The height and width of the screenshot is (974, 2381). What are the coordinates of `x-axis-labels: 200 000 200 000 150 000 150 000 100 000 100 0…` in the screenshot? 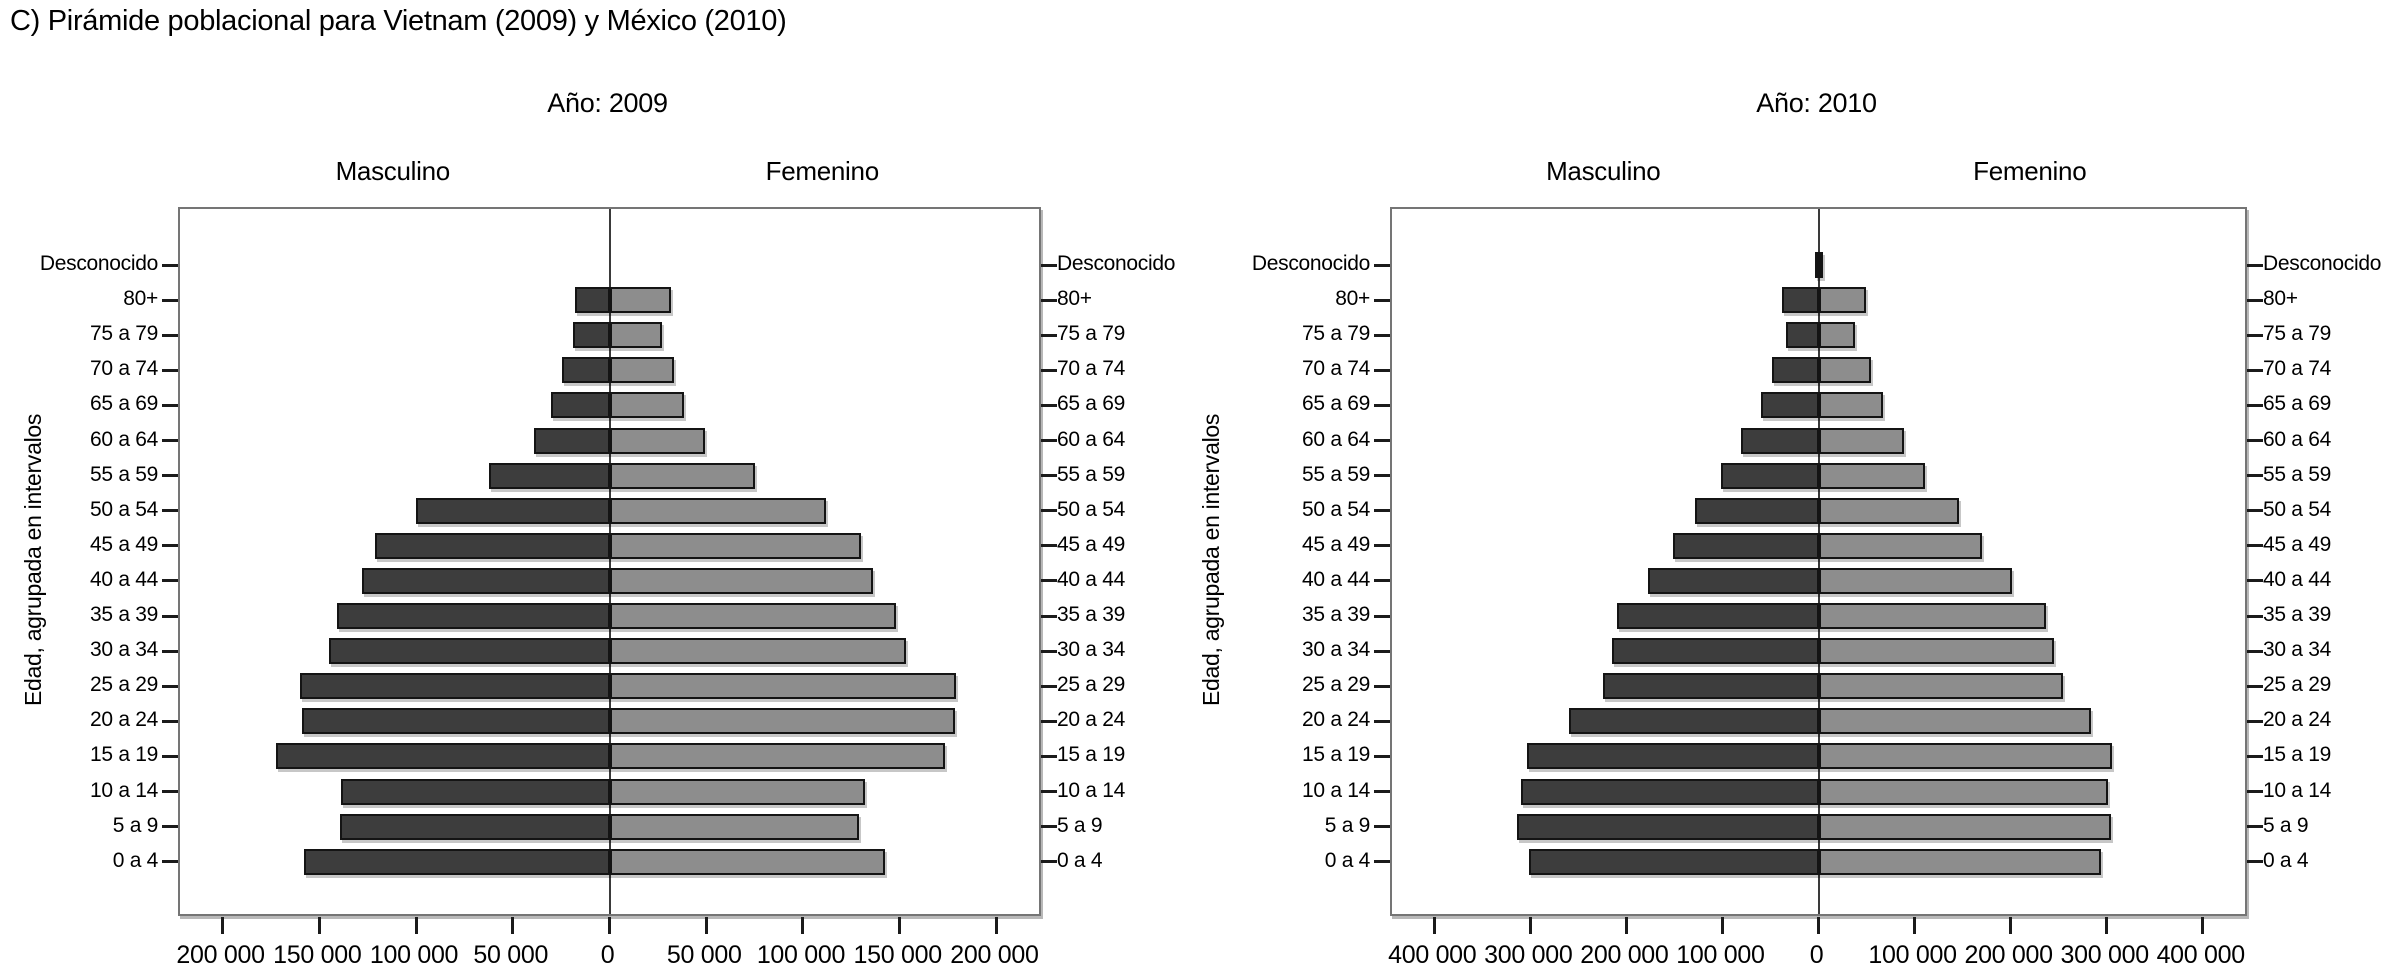 It's located at (607, 957).